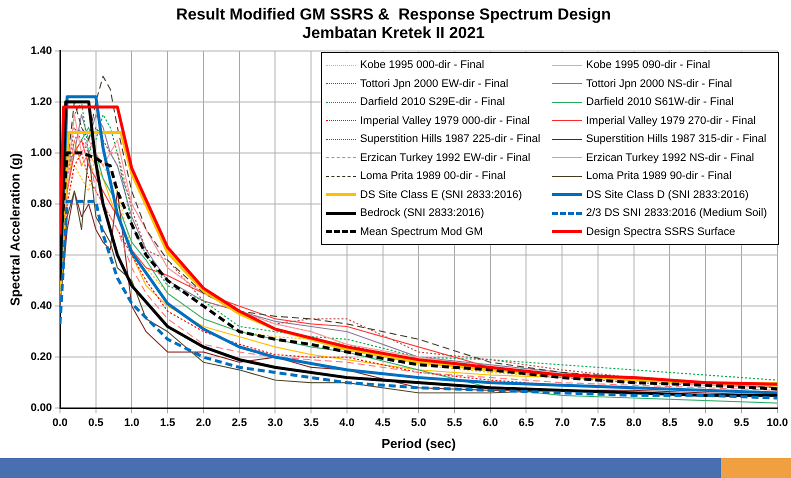 Image resolution: width=791 pixels, height=478 pixels. What do you see at coordinates (433, 176) in the screenshot?
I see `legend-label: Loma Prita 1989 00-dir - Final` at bounding box center [433, 176].